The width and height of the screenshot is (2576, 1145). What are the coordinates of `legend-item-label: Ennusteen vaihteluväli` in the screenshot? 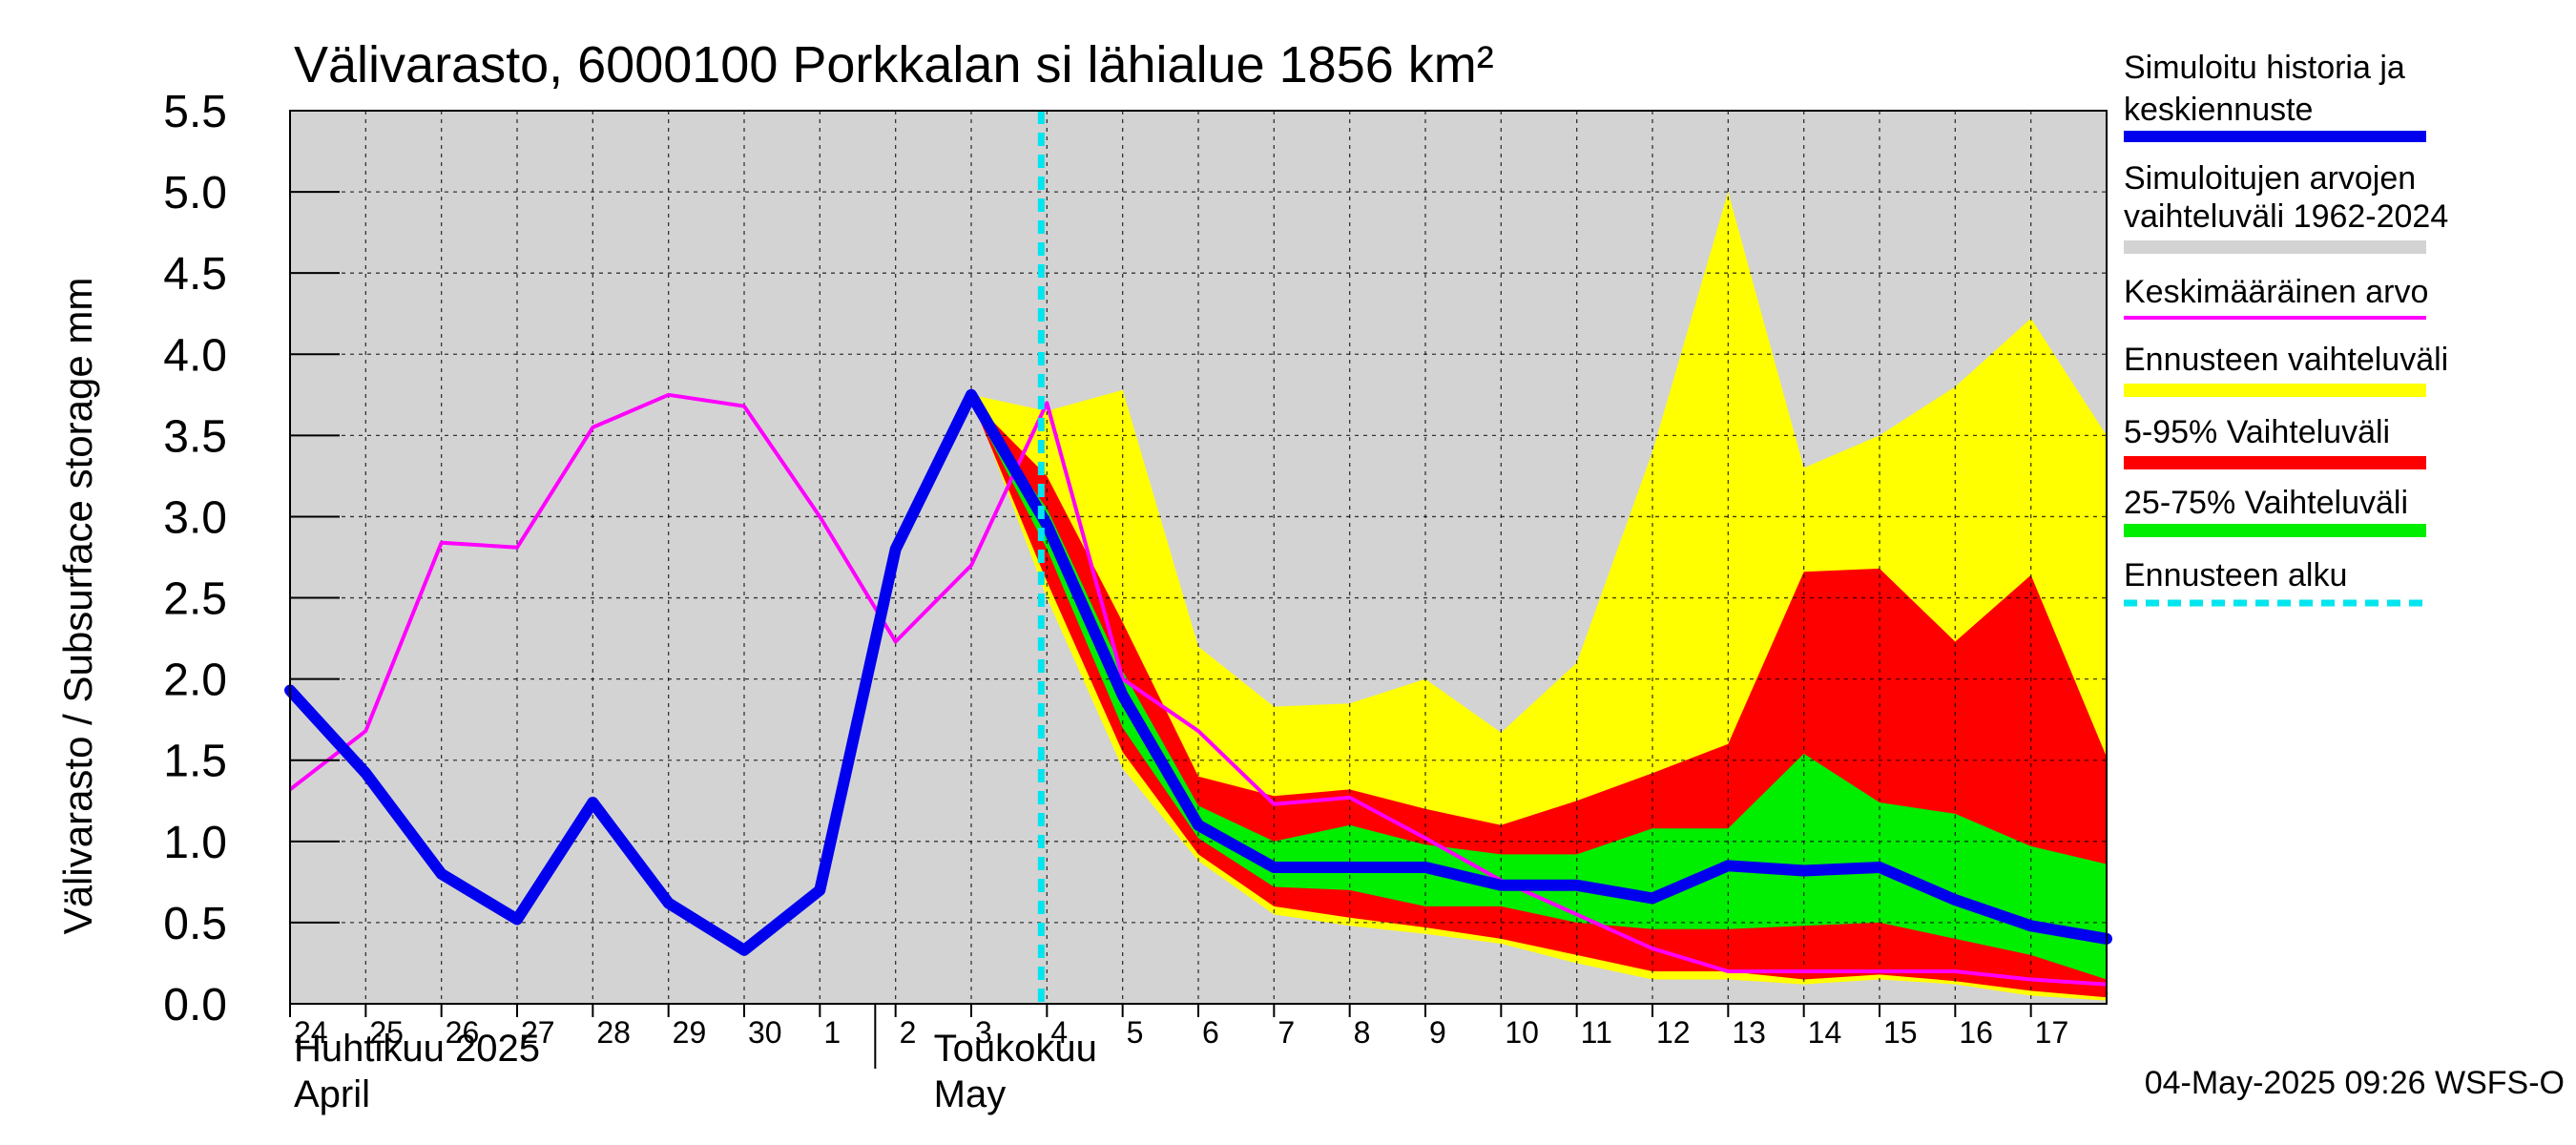 It's located at (2286, 360).